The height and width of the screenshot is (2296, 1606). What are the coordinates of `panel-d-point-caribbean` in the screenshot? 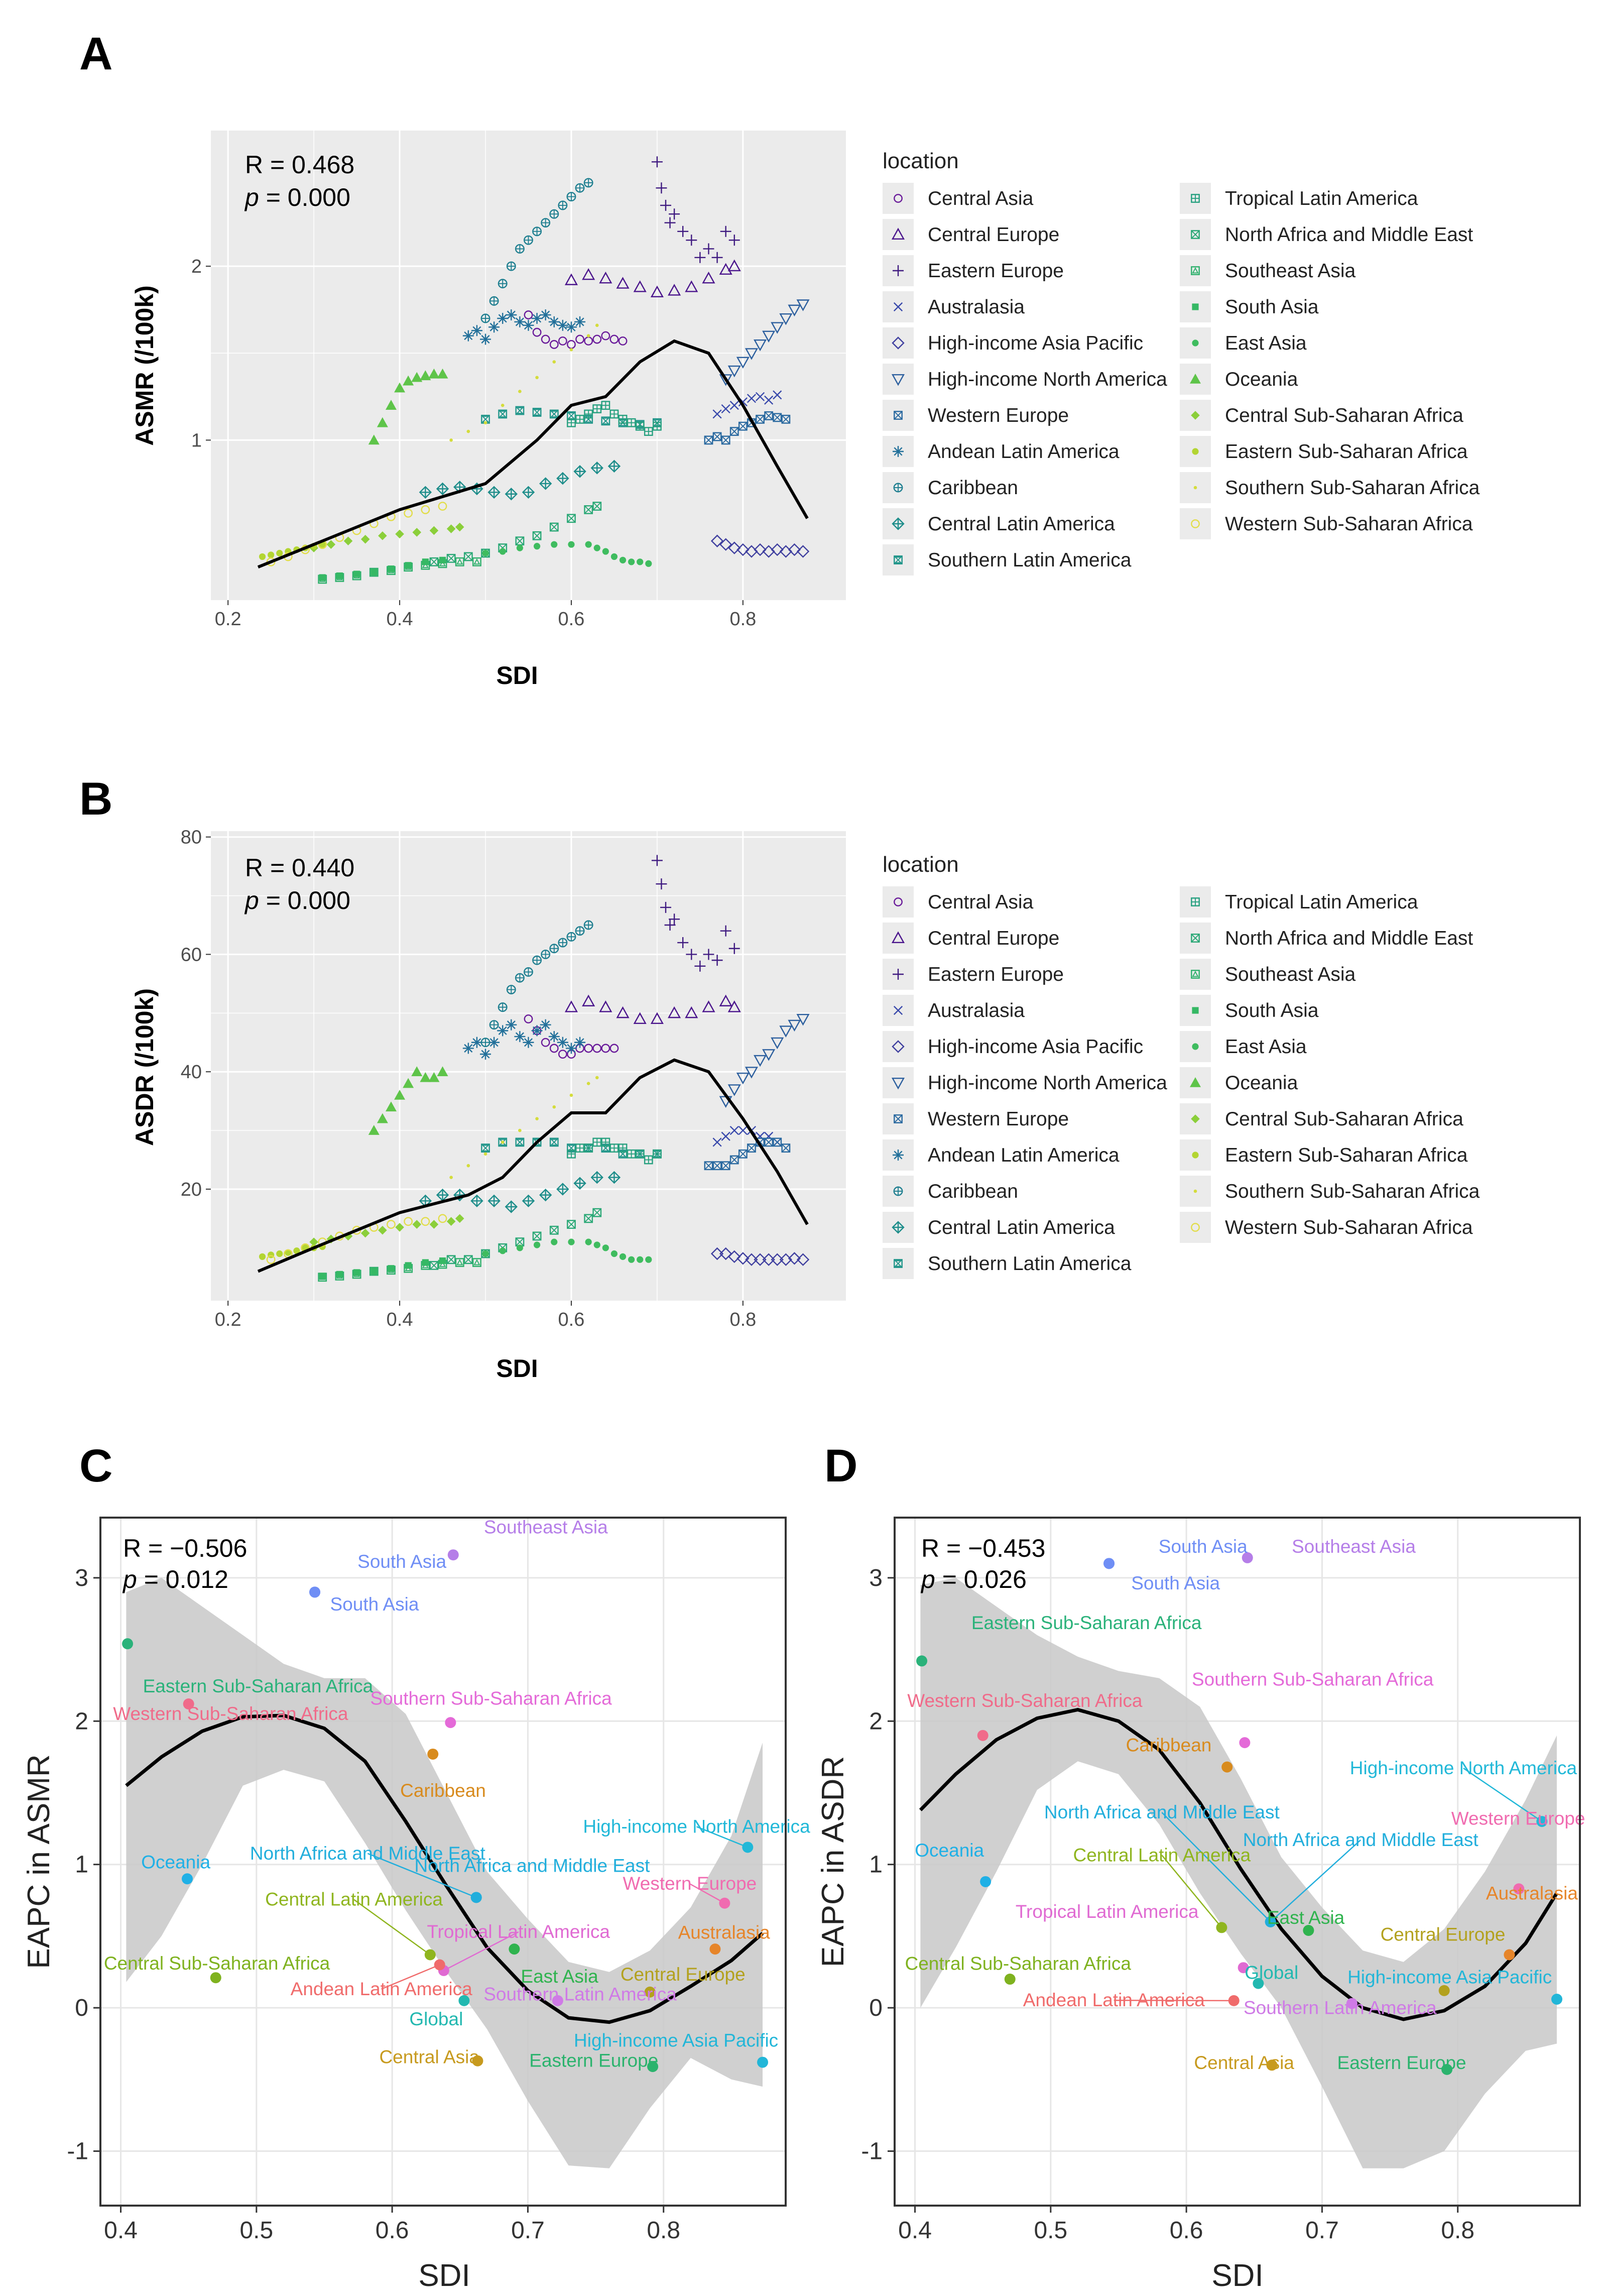 It's located at (1227, 1767).